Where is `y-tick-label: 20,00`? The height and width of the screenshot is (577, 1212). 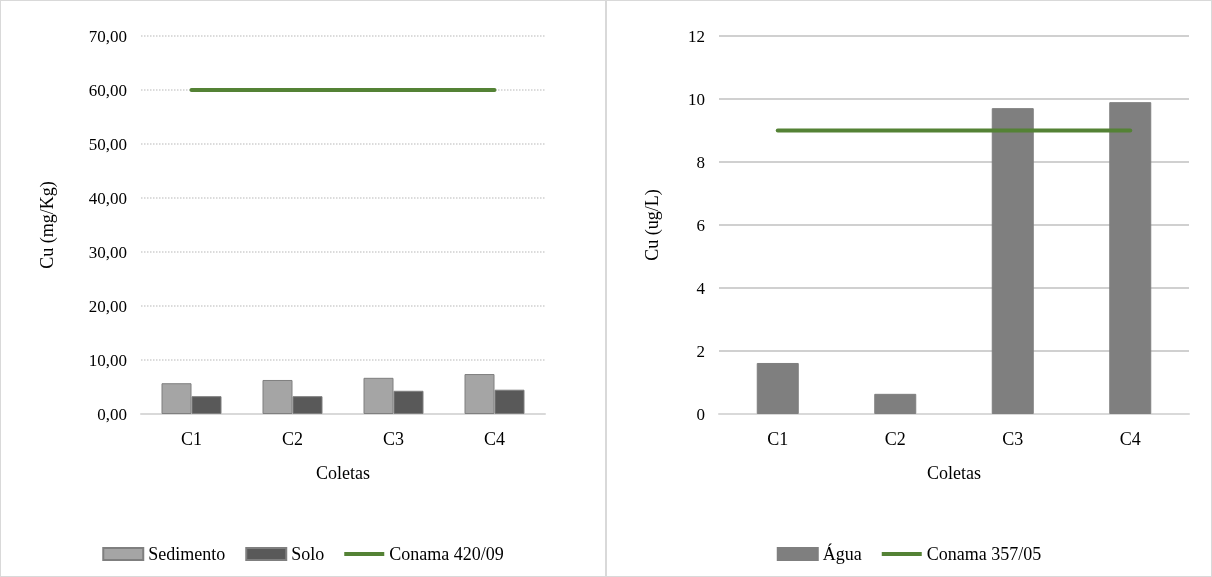
y-tick-label: 20,00 is located at coordinates (107, 306).